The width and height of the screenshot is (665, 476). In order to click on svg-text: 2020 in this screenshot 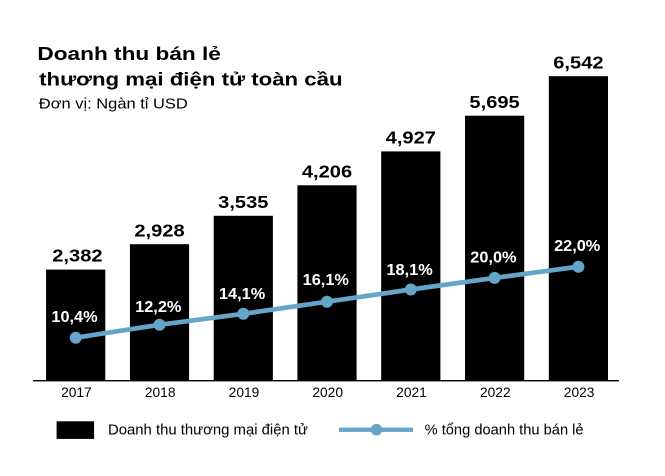, I will do `click(327, 392)`.